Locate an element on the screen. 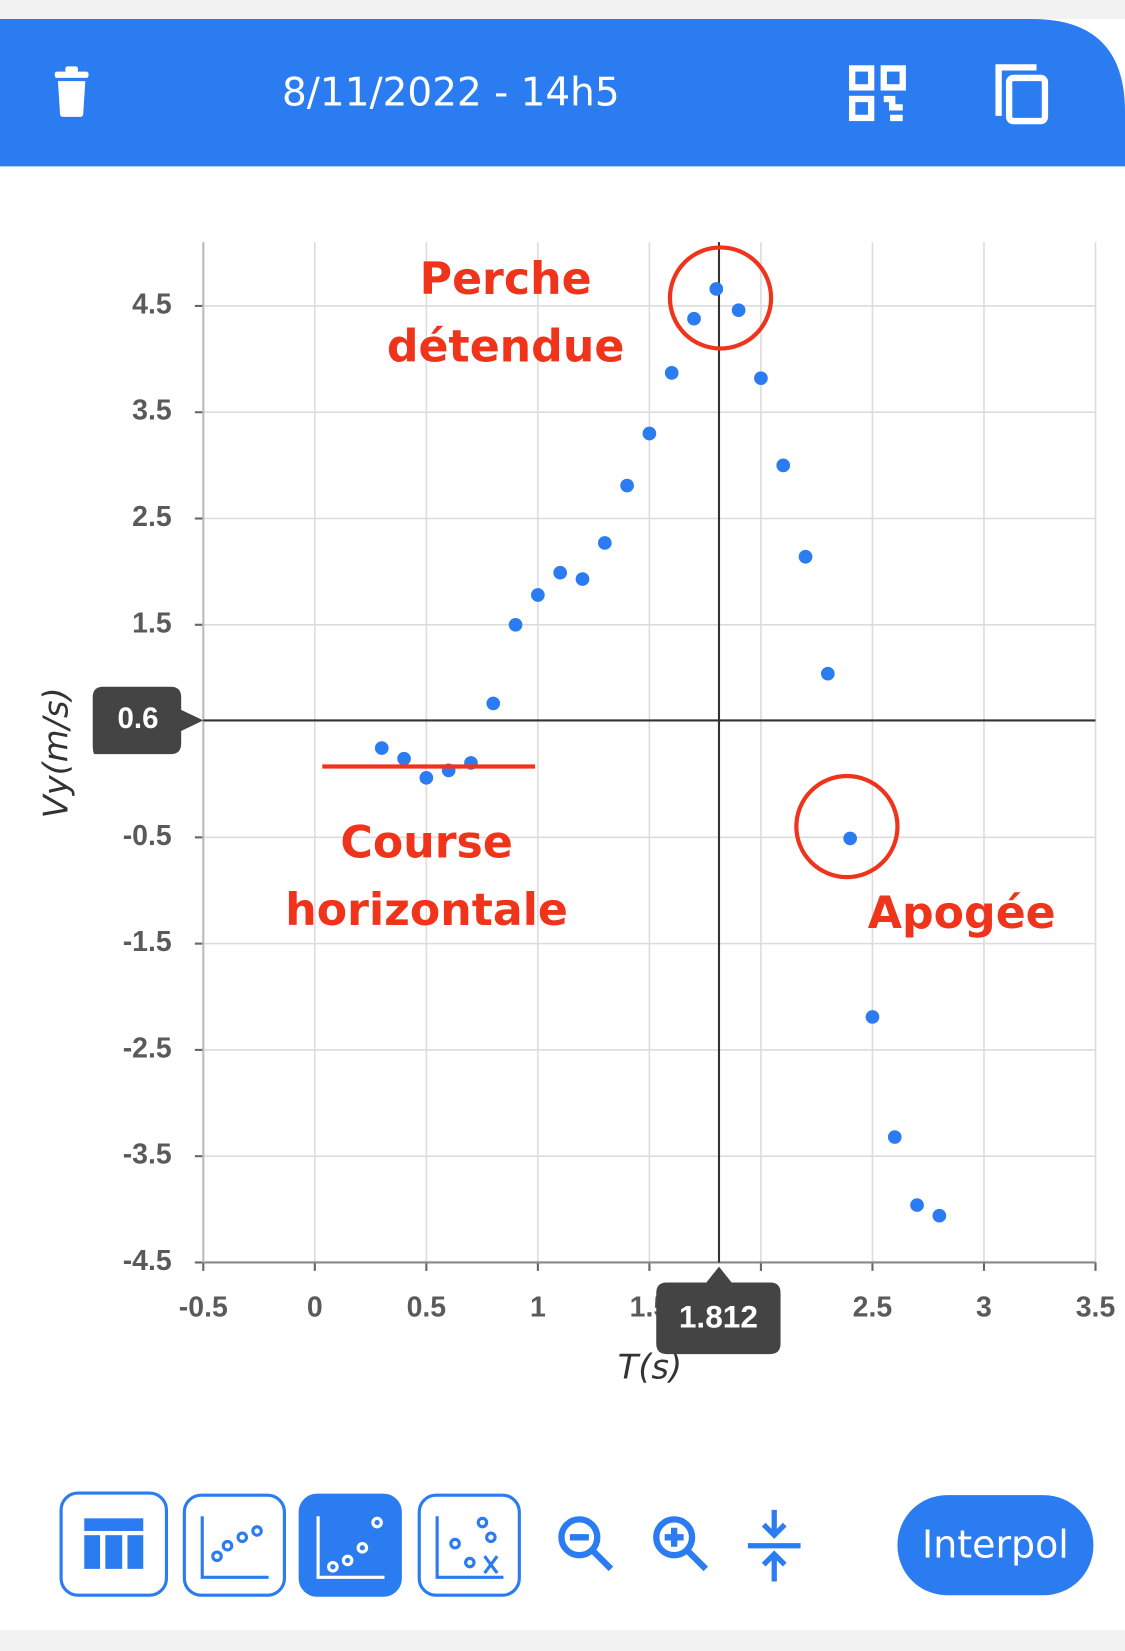  y-tick-label: -0.5 is located at coordinates (147, 836).